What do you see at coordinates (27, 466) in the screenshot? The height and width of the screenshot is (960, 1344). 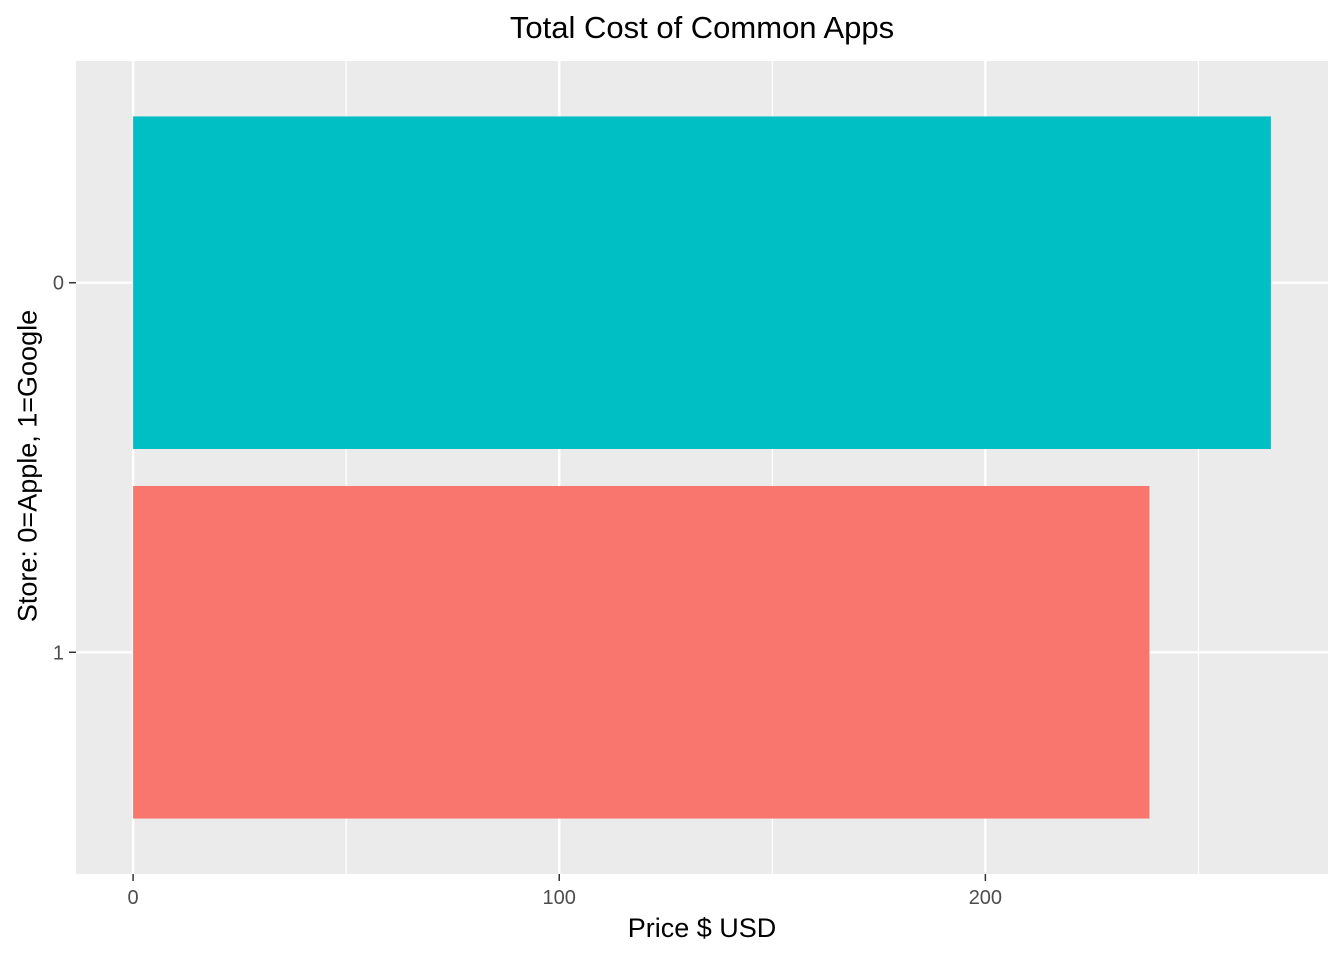 I see `y-axis-title: Store: 0=Apple, 1=Google` at bounding box center [27, 466].